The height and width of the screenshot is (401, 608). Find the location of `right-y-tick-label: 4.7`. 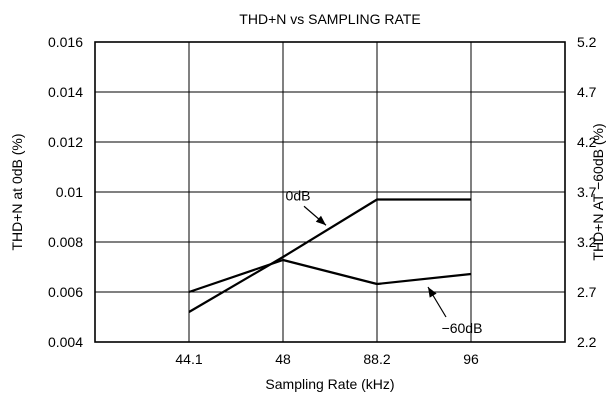

right-y-tick-label: 4.7 is located at coordinates (587, 92).